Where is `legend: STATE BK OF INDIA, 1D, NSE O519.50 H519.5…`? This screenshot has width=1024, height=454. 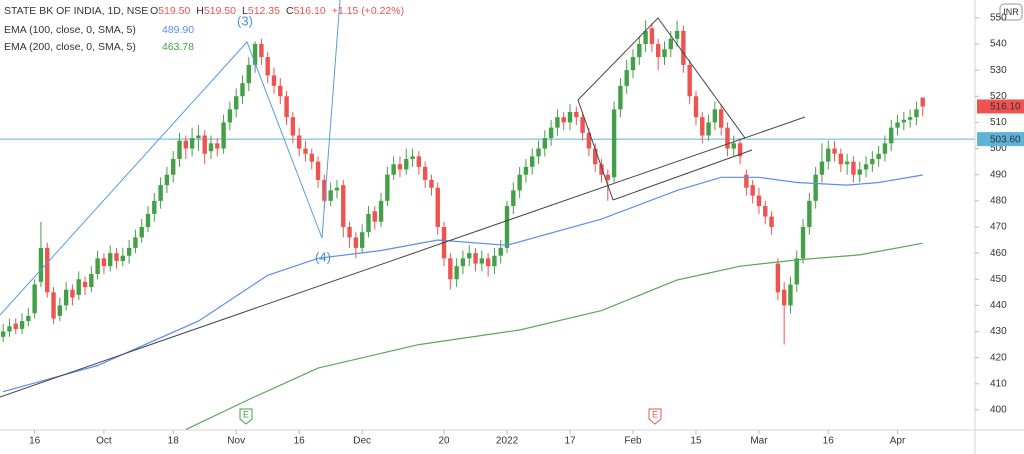
legend: STATE BK OF INDIA, 1D, NSE O519.50 H519.5… is located at coordinates (204, 29).